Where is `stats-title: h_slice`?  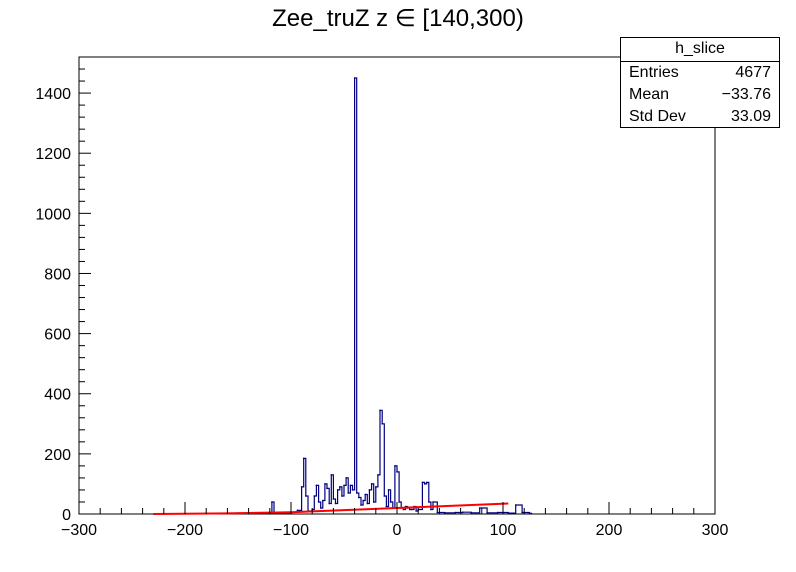
stats-title: h_slice is located at coordinates (700, 50).